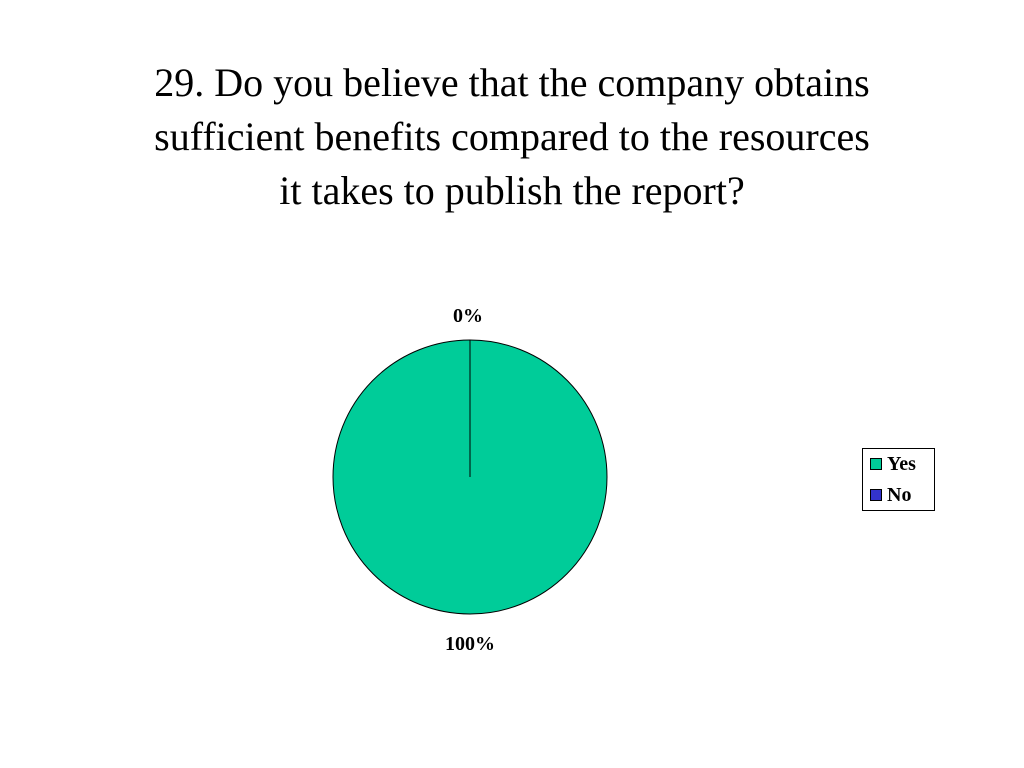  Describe the element at coordinates (901, 464) in the screenshot. I see `legend-label-yes: Yes` at that location.